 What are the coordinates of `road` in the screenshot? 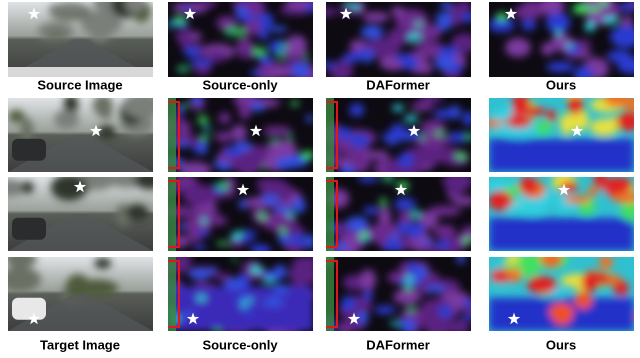 It's located at (80, 153).